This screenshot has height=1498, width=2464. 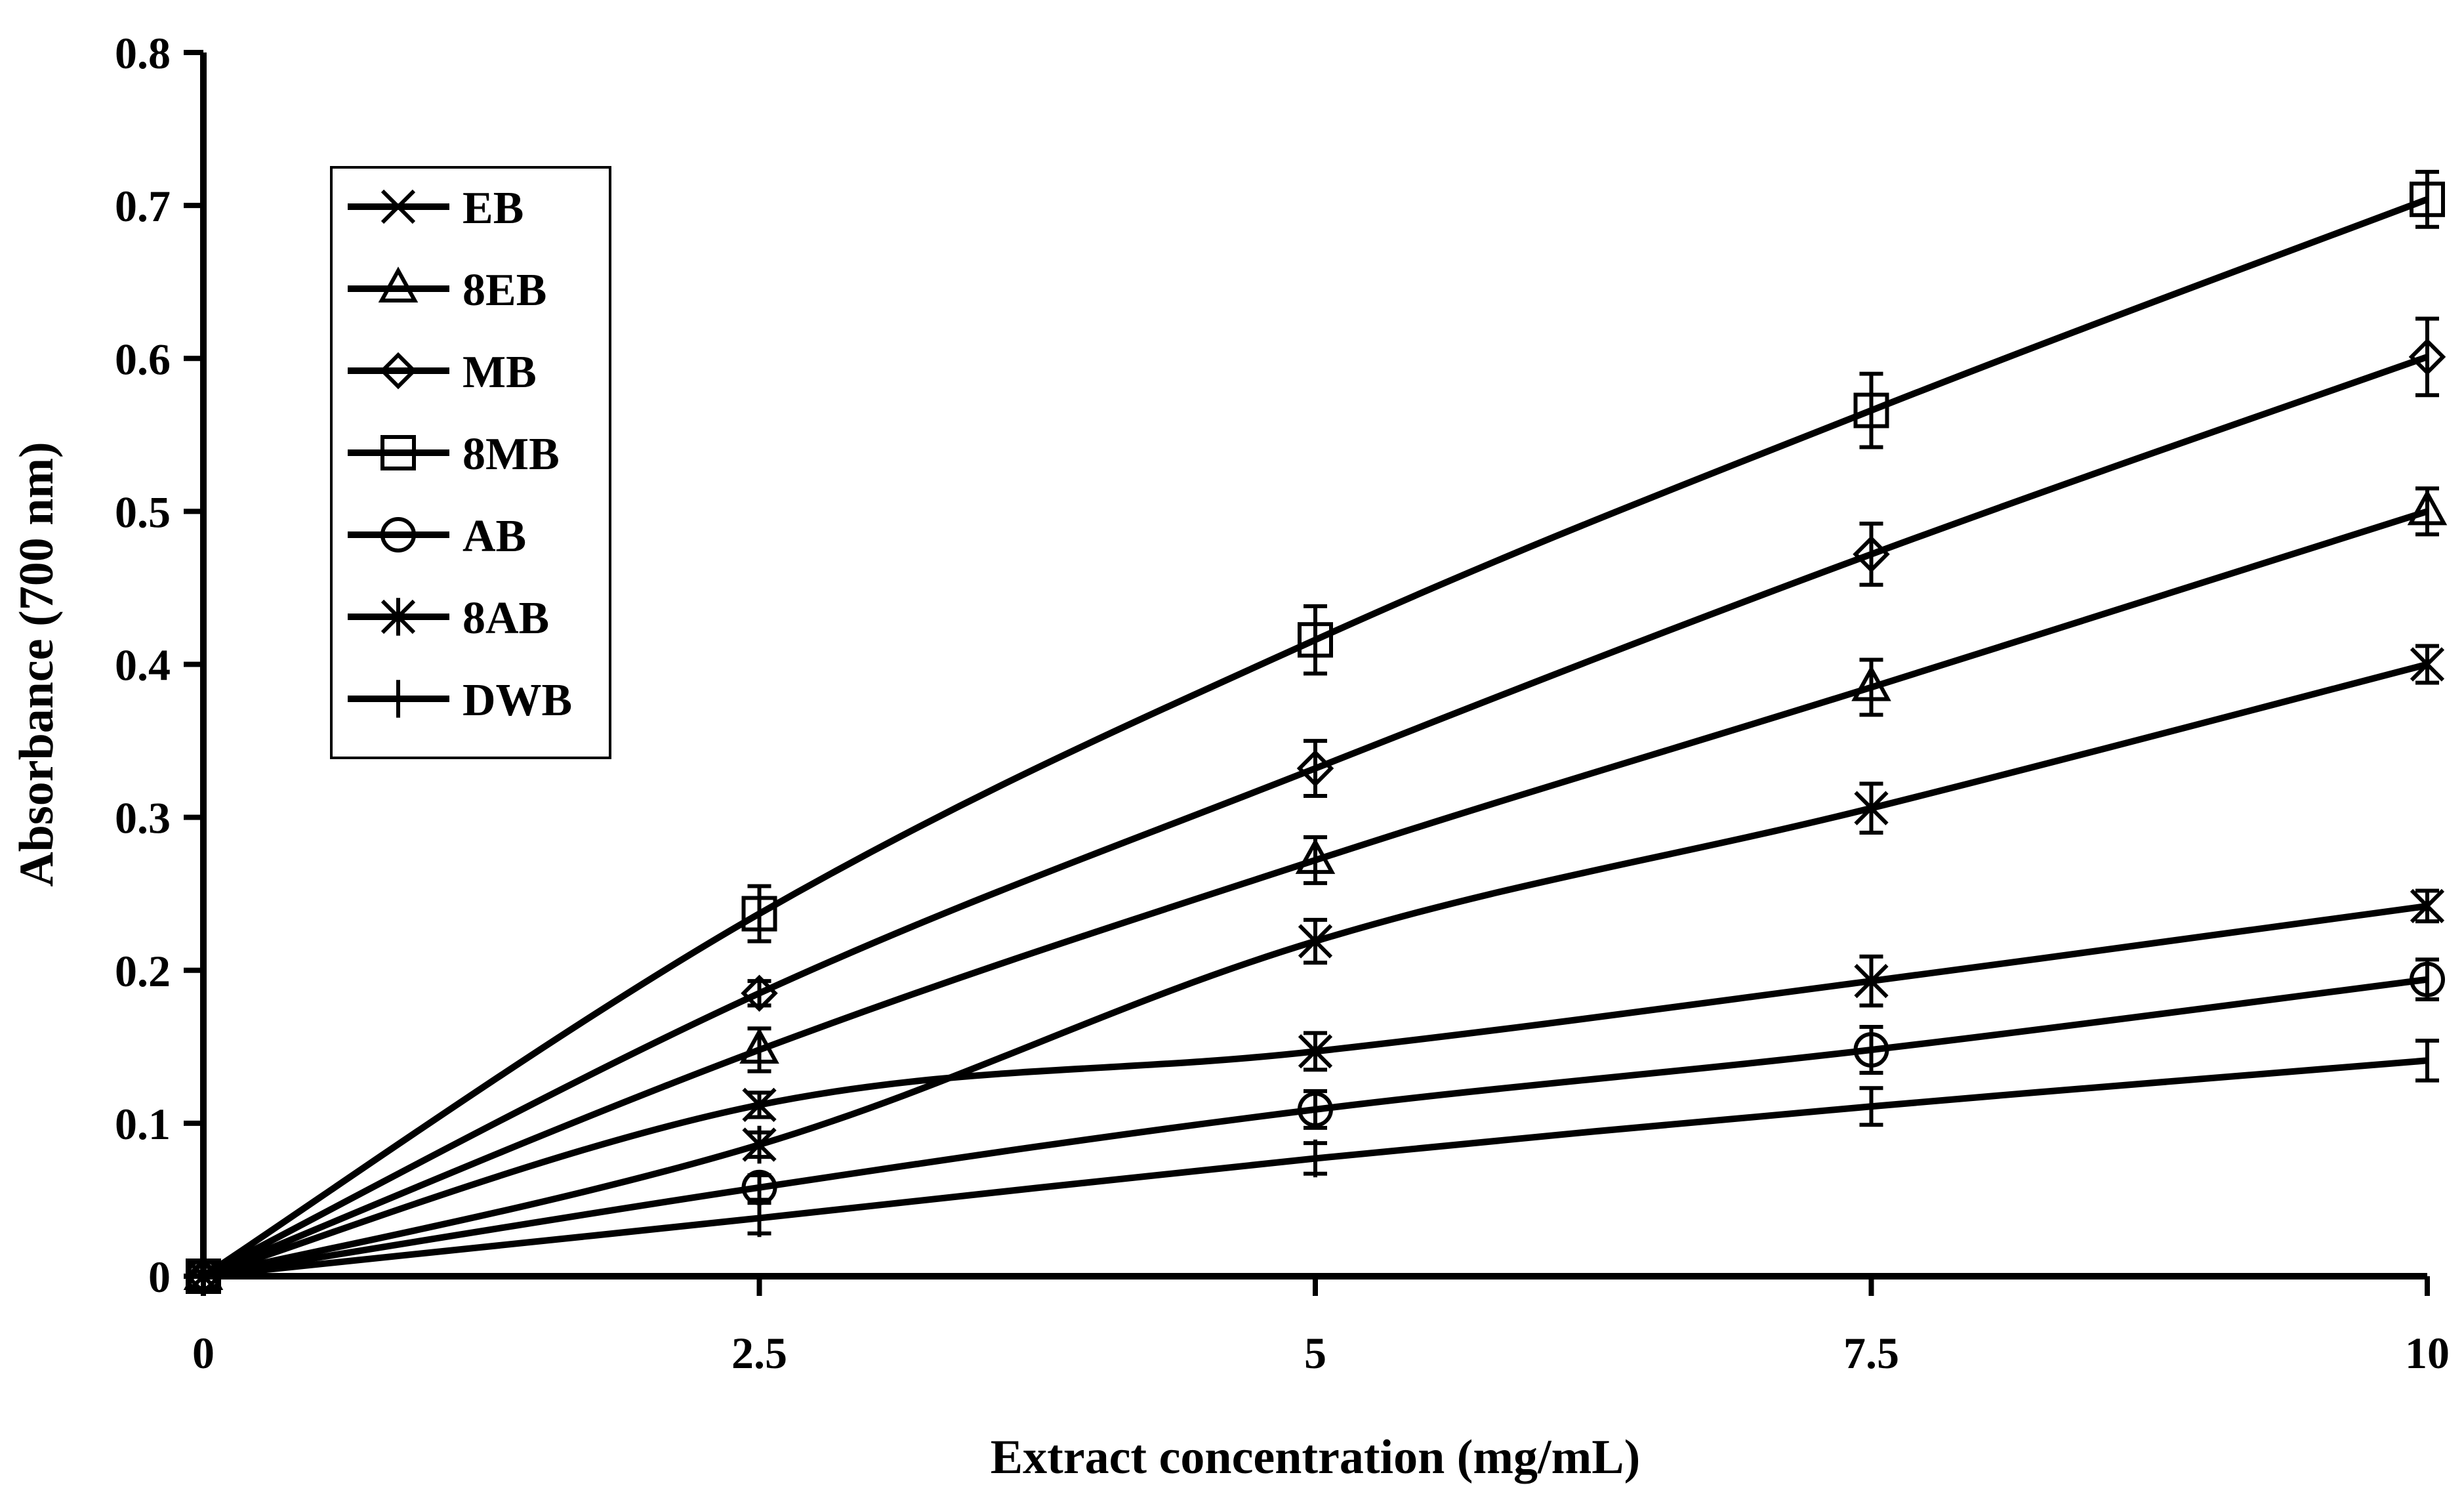 I want to click on y-axis-title: Absorbance (700 nm), so click(x=37, y=664).